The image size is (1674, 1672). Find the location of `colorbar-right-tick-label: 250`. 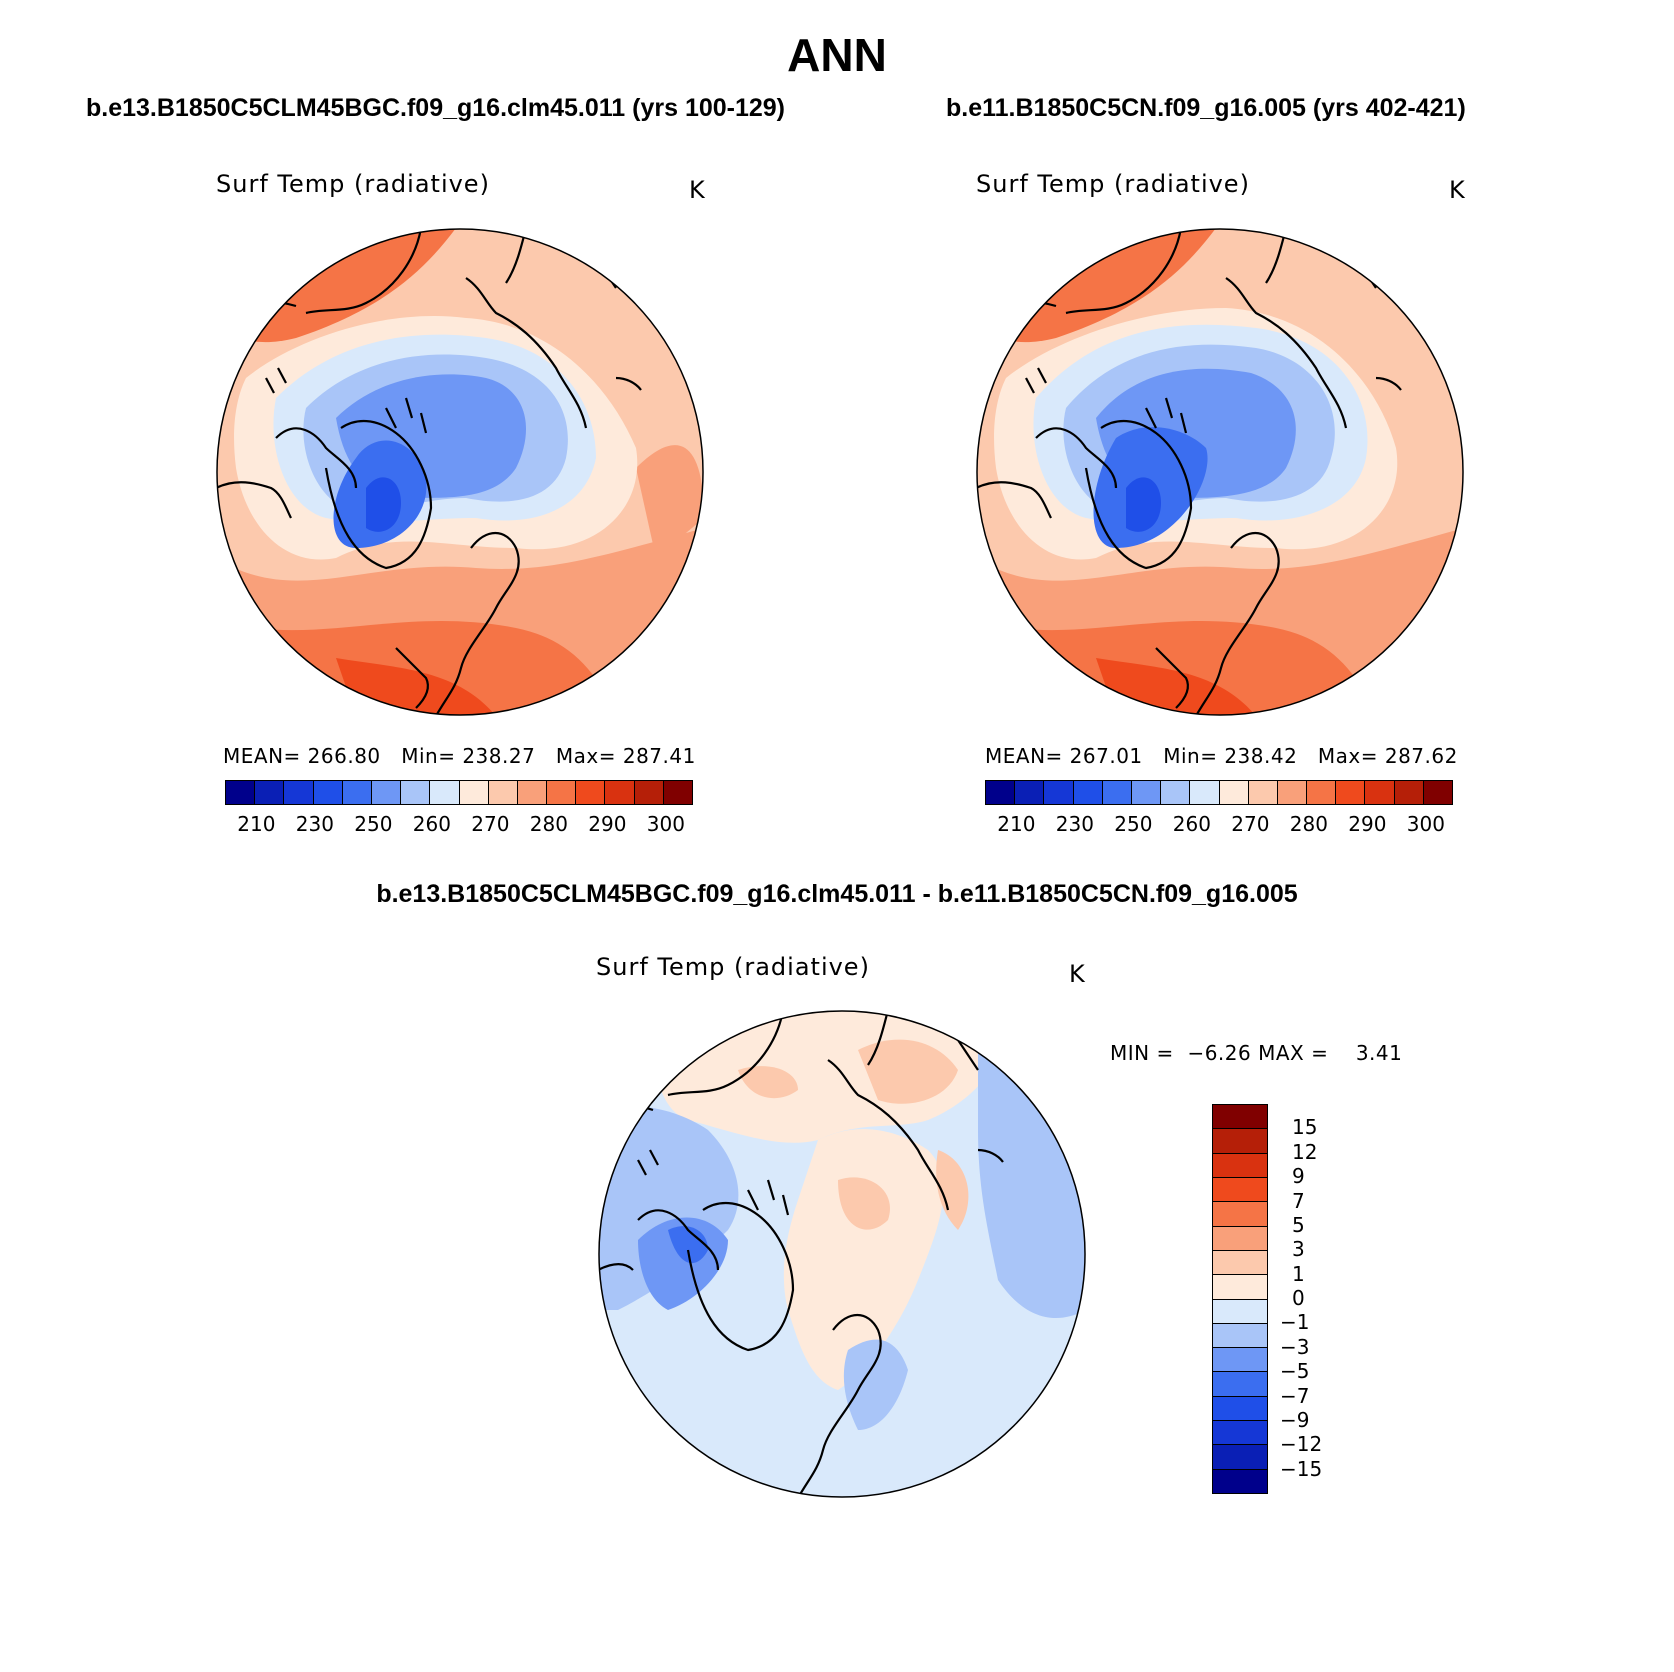

colorbar-right-tick-label: 250 is located at coordinates (1133, 824).